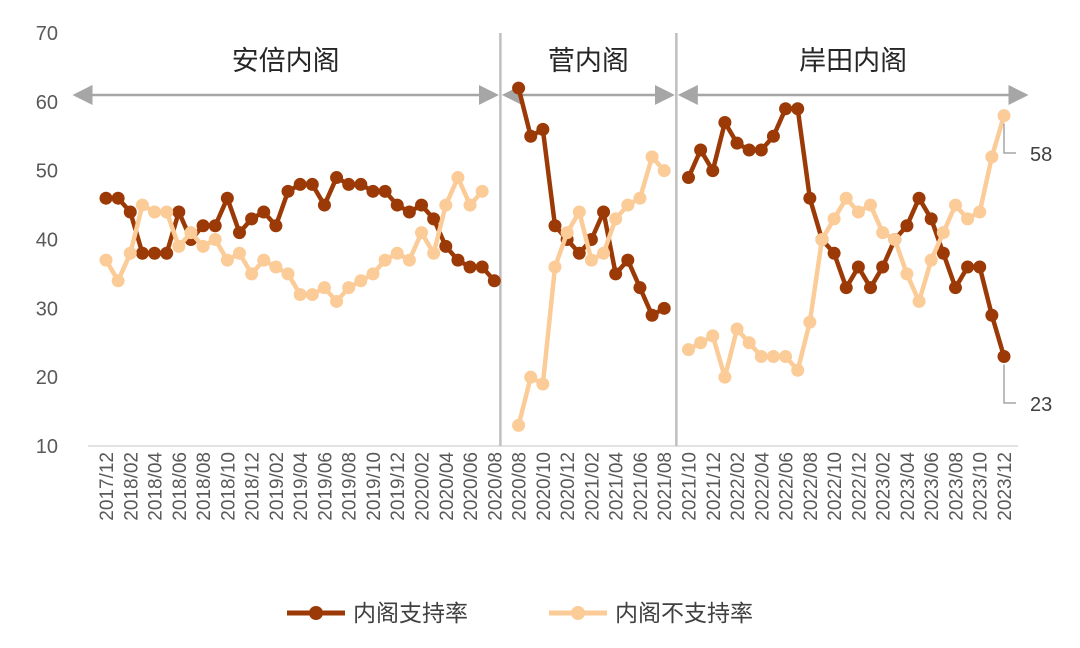  Describe the element at coordinates (325, 486) in the screenshot. I see `x-tick-label: 2019/06` at that location.